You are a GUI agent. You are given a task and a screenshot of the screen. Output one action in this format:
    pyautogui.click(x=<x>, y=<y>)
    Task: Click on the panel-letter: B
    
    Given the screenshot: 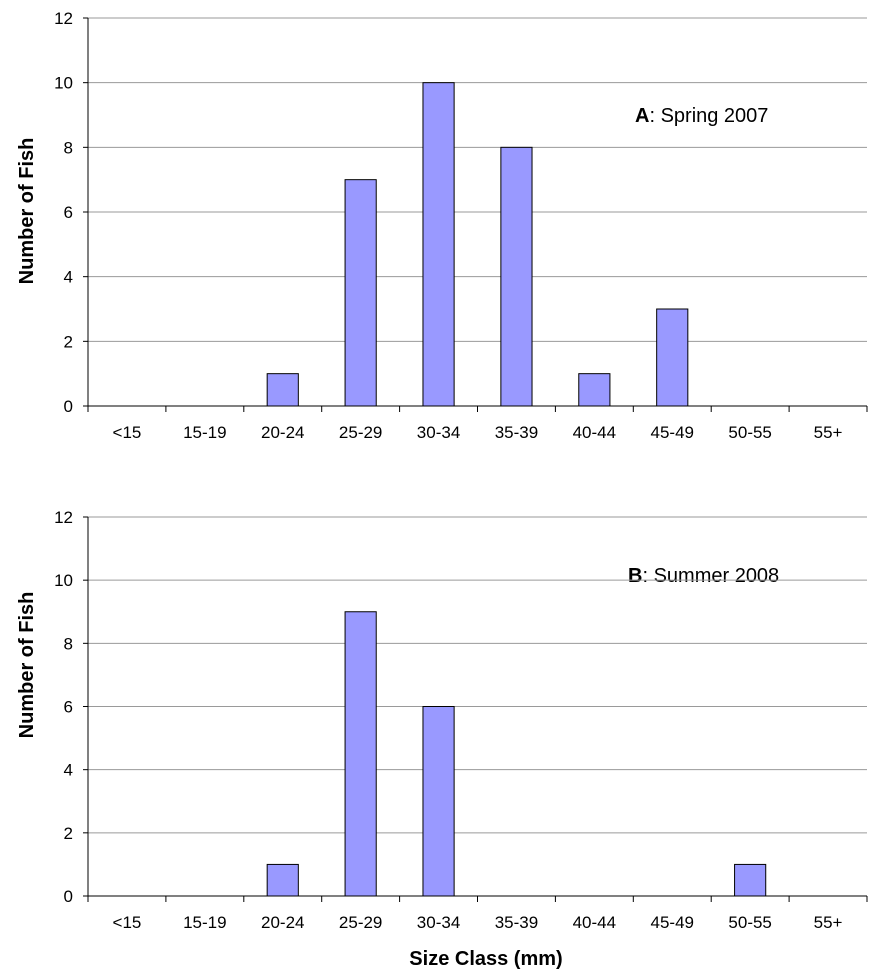 What is the action you would take?
    pyautogui.click(x=635, y=576)
    